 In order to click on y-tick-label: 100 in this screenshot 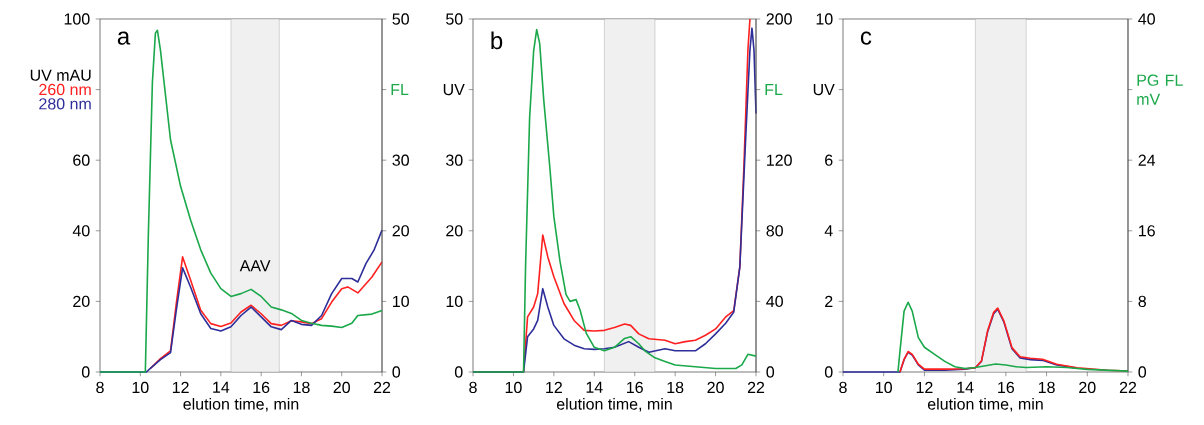, I will do `click(77, 19)`.